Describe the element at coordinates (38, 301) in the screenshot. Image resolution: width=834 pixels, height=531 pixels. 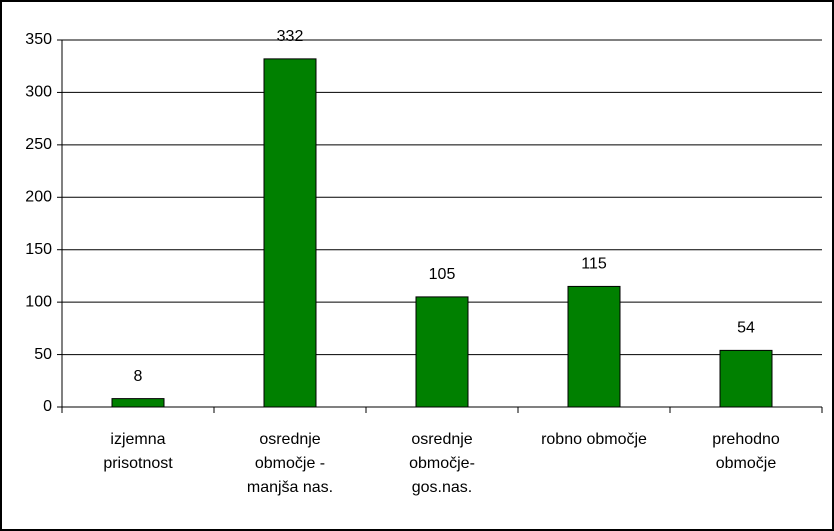
I see `y-tick-label: 100` at that location.